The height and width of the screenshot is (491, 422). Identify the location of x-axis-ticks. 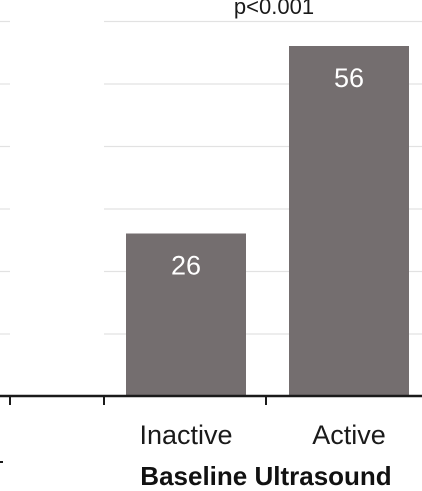
(138, 400).